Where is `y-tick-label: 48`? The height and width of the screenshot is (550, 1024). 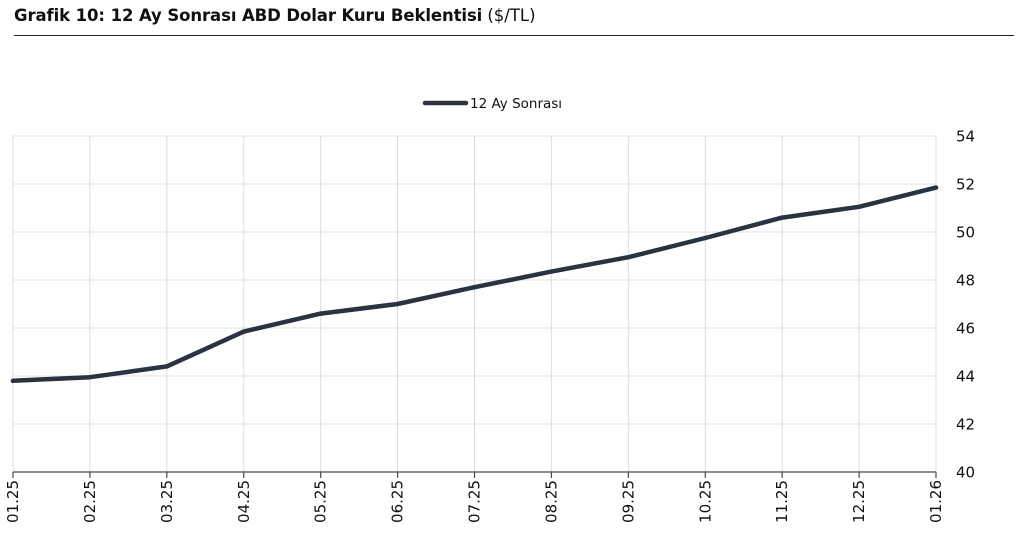 y-tick-label: 48 is located at coordinates (965, 281).